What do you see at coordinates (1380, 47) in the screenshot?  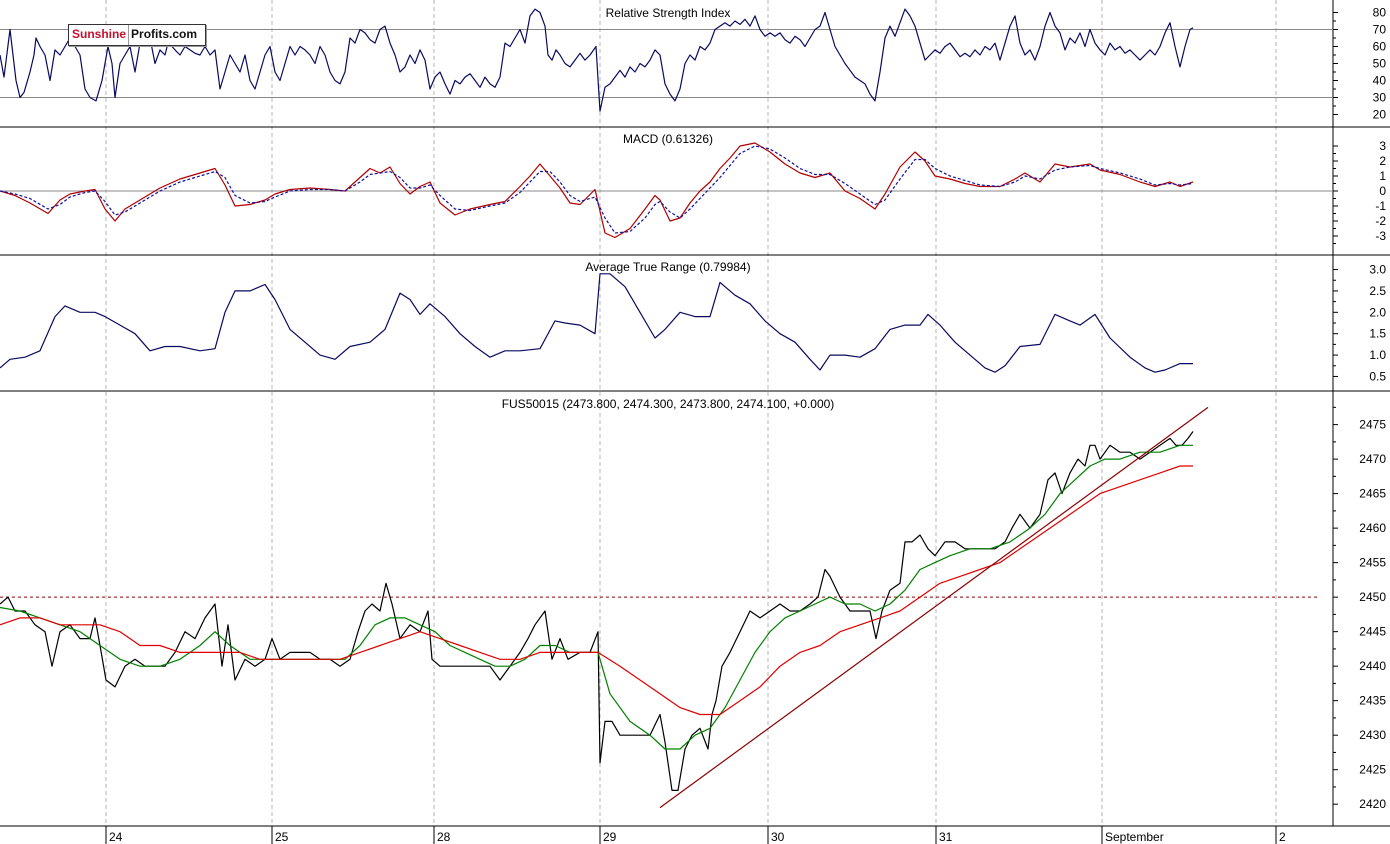 I see `y-tick-label-4: 60` at bounding box center [1380, 47].